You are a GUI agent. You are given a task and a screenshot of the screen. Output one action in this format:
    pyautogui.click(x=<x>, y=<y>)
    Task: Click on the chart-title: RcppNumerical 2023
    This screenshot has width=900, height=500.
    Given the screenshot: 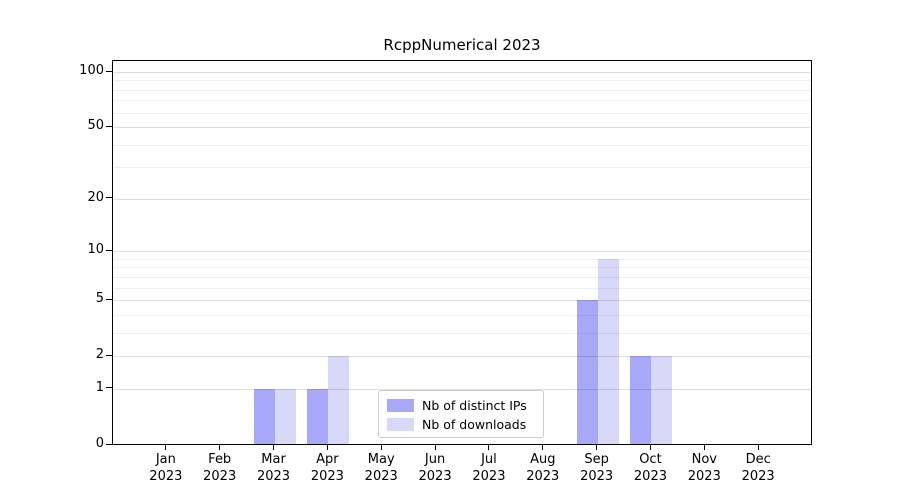 What is the action you would take?
    pyautogui.click(x=462, y=45)
    